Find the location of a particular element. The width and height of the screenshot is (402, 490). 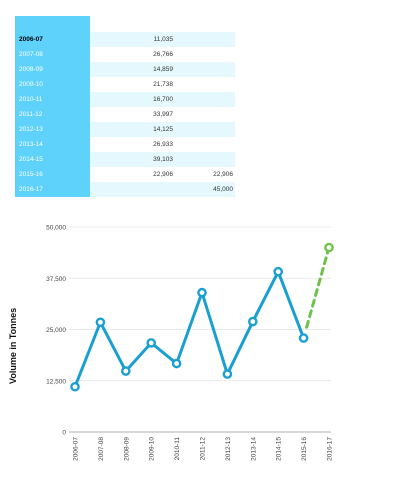

table-cell-year: 2006-07 is located at coordinates (52, 39).